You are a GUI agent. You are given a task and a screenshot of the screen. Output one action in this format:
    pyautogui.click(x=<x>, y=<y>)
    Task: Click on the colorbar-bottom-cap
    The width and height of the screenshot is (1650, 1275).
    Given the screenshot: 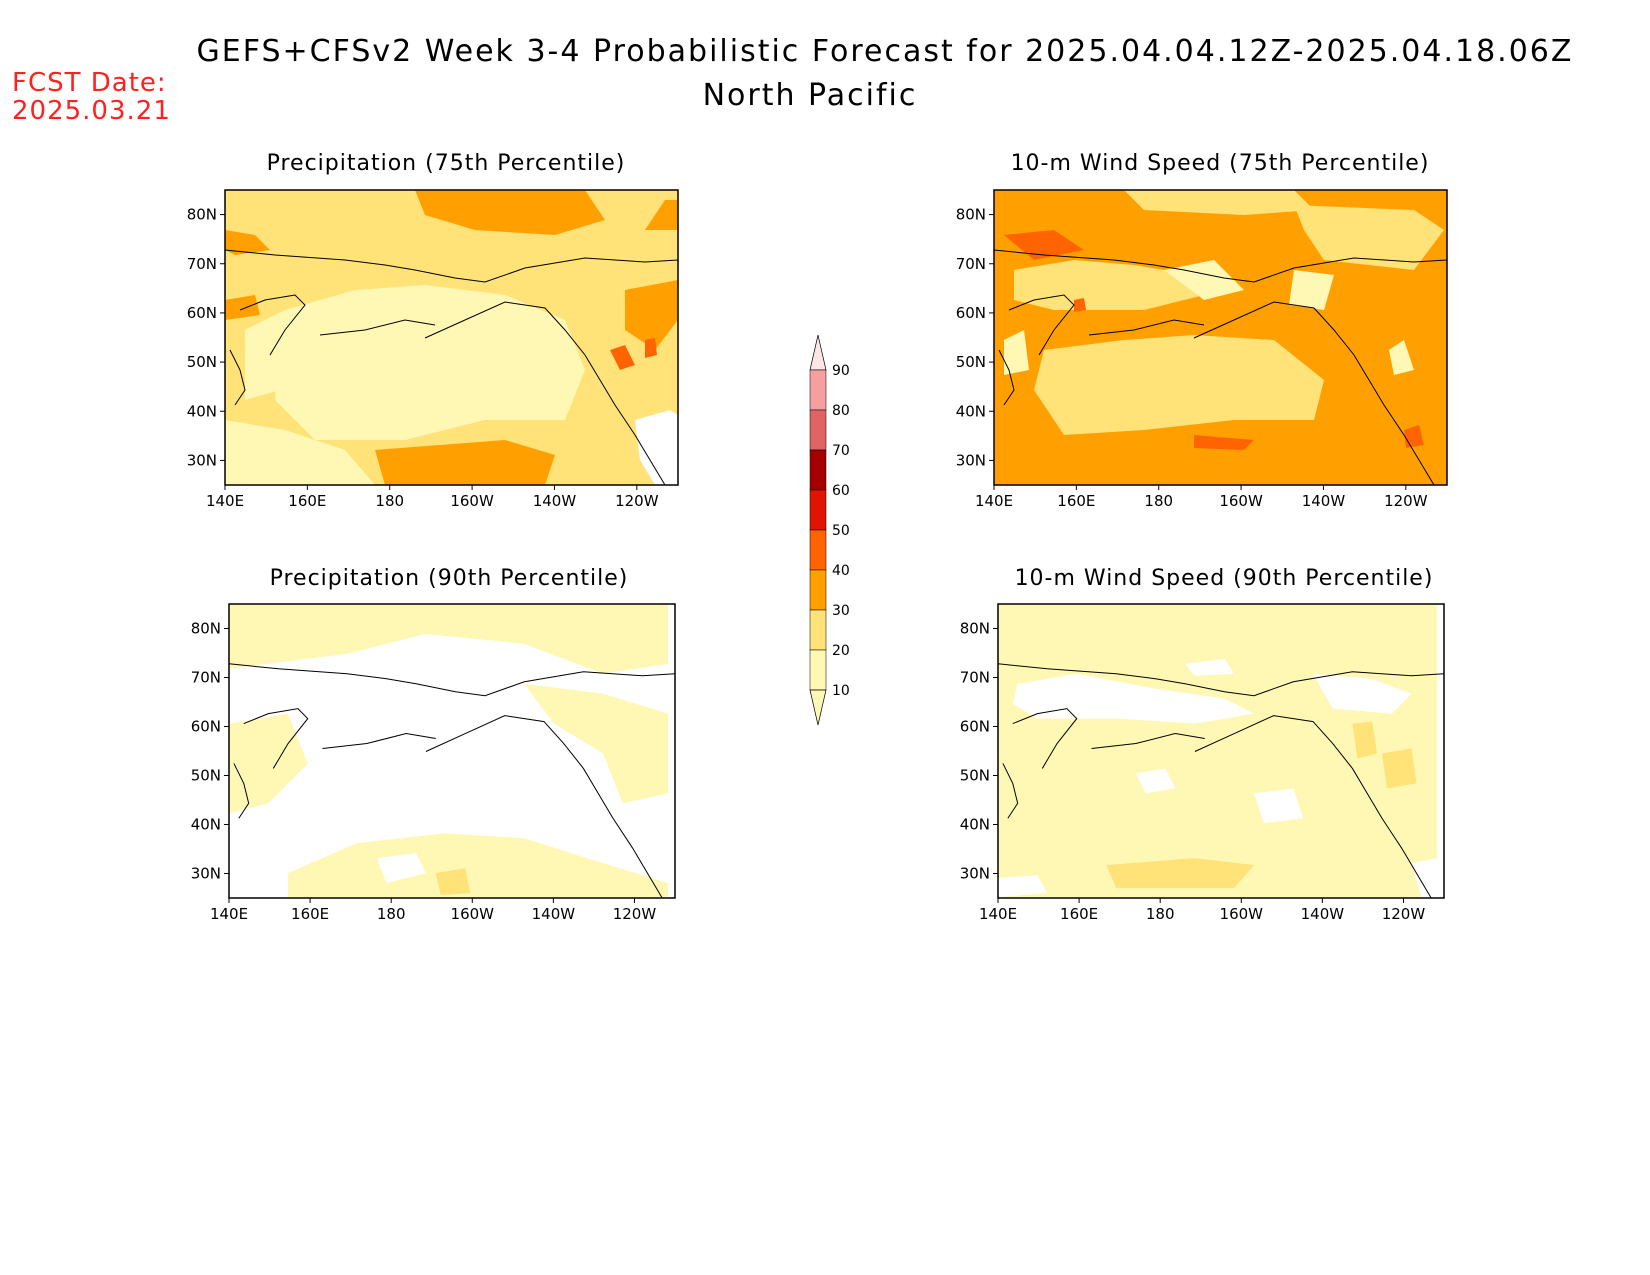 What is the action you would take?
    pyautogui.click(x=818, y=707)
    